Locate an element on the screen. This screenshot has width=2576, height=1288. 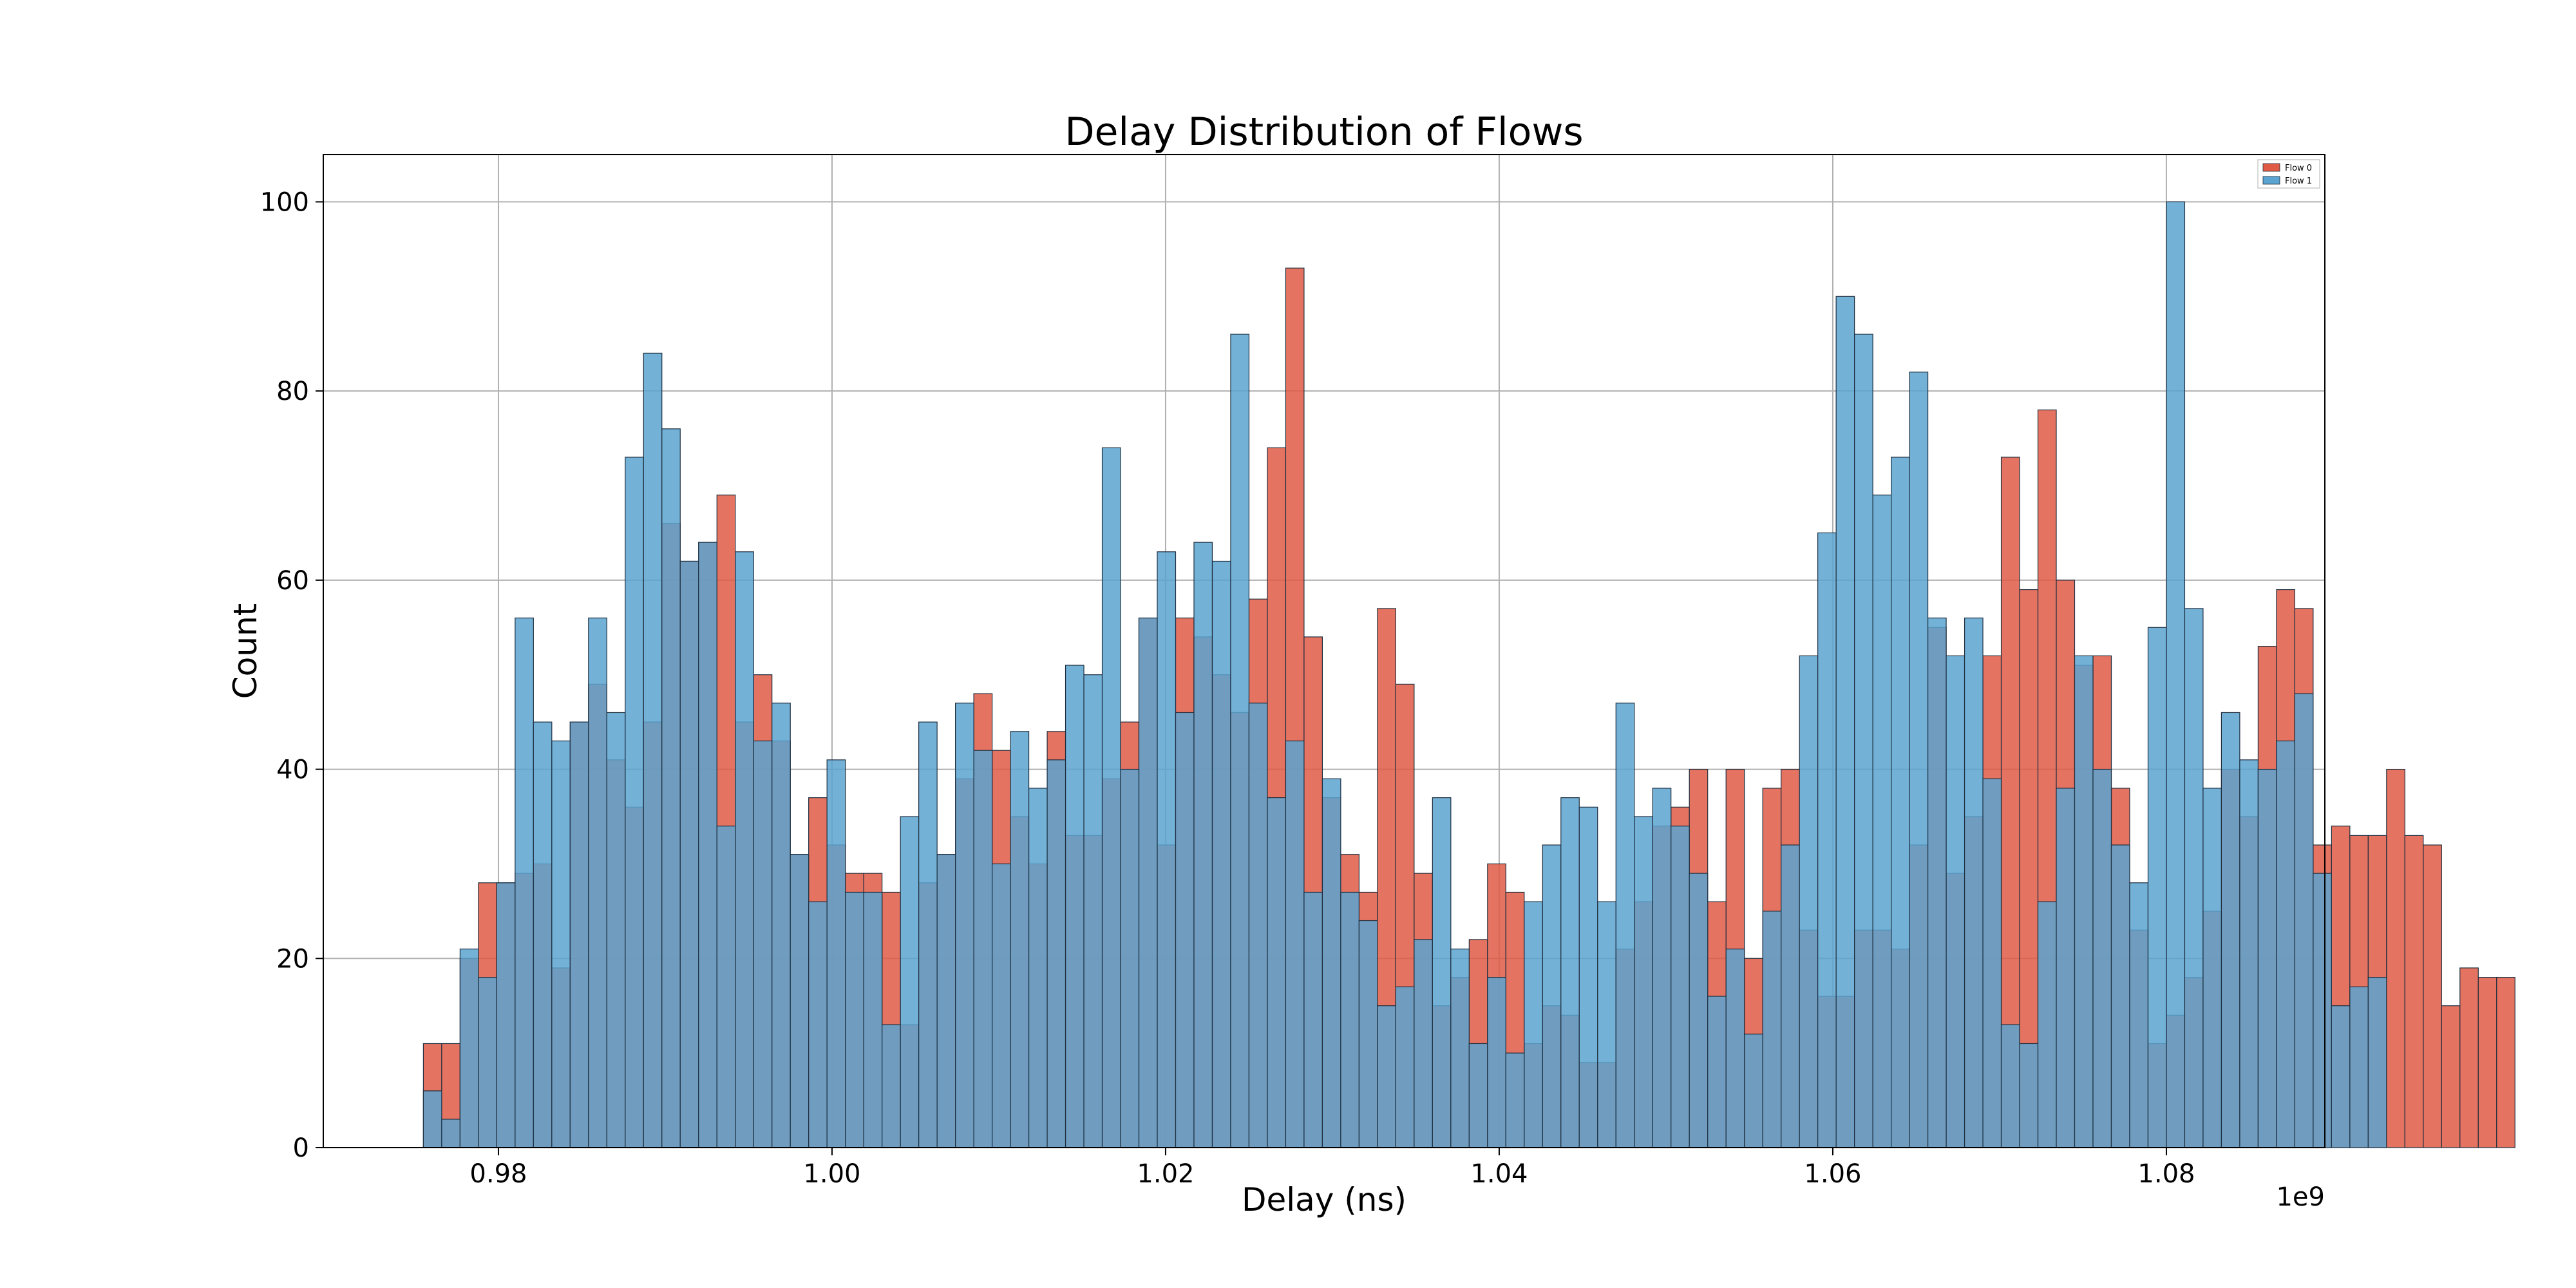
x-axis-label: Delay (ns) is located at coordinates (1324, 1199).